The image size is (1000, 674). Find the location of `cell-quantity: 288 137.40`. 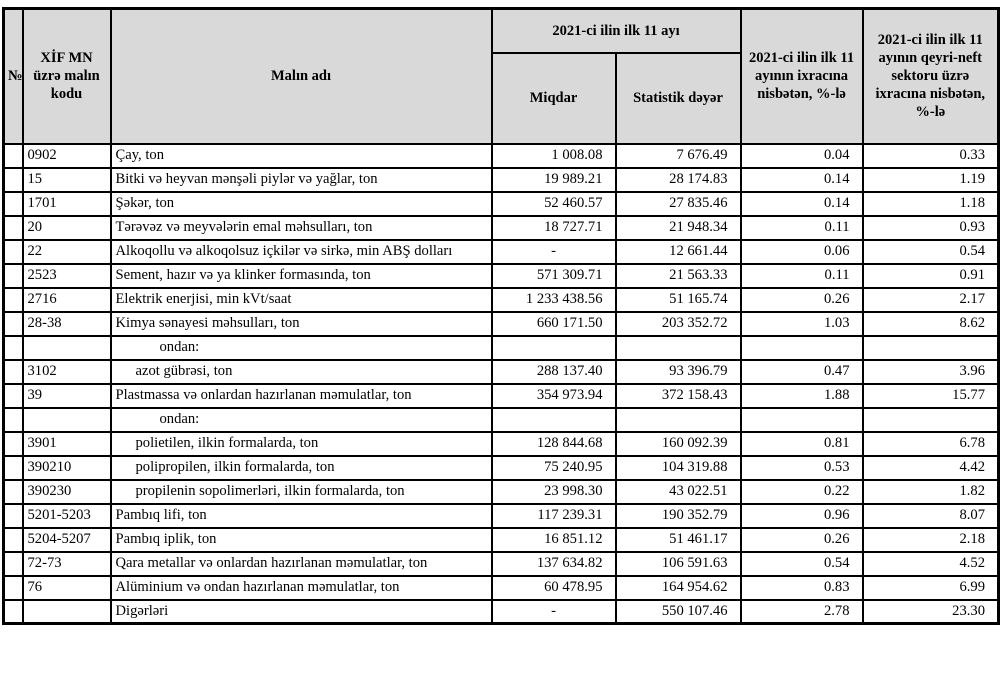

cell-quantity: 288 137.40 is located at coordinates (553, 371).